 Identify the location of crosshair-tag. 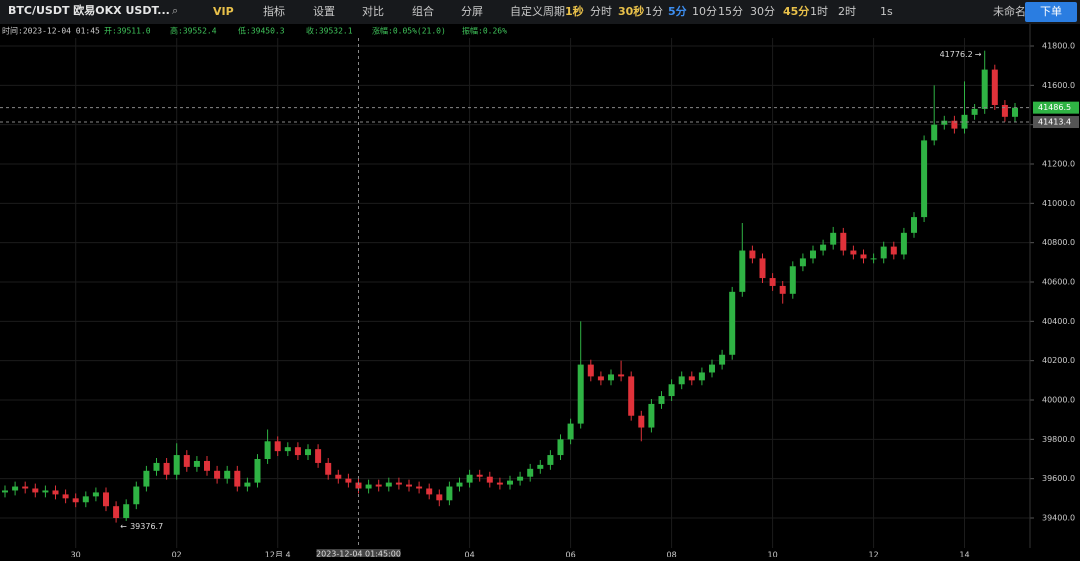
(358, 554).